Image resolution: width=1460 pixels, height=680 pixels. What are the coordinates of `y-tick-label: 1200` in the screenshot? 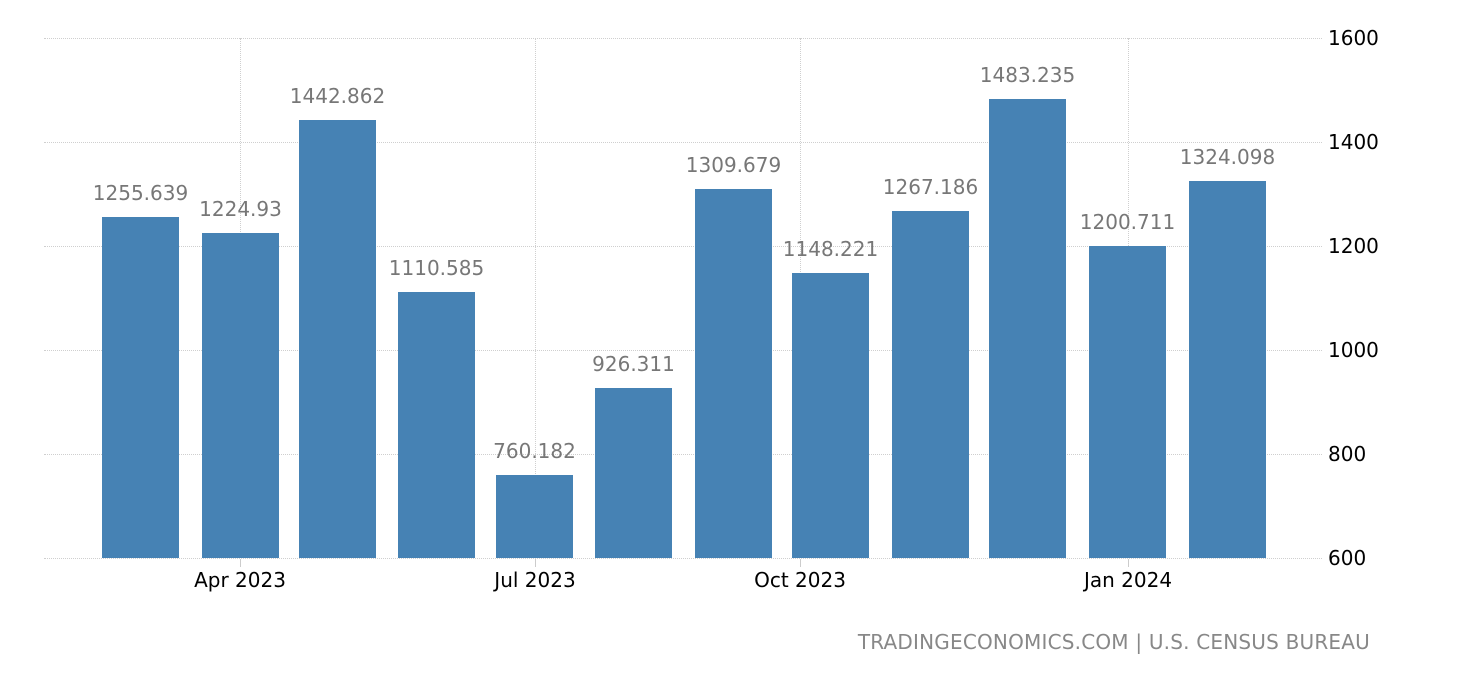 It's located at (1353, 246).